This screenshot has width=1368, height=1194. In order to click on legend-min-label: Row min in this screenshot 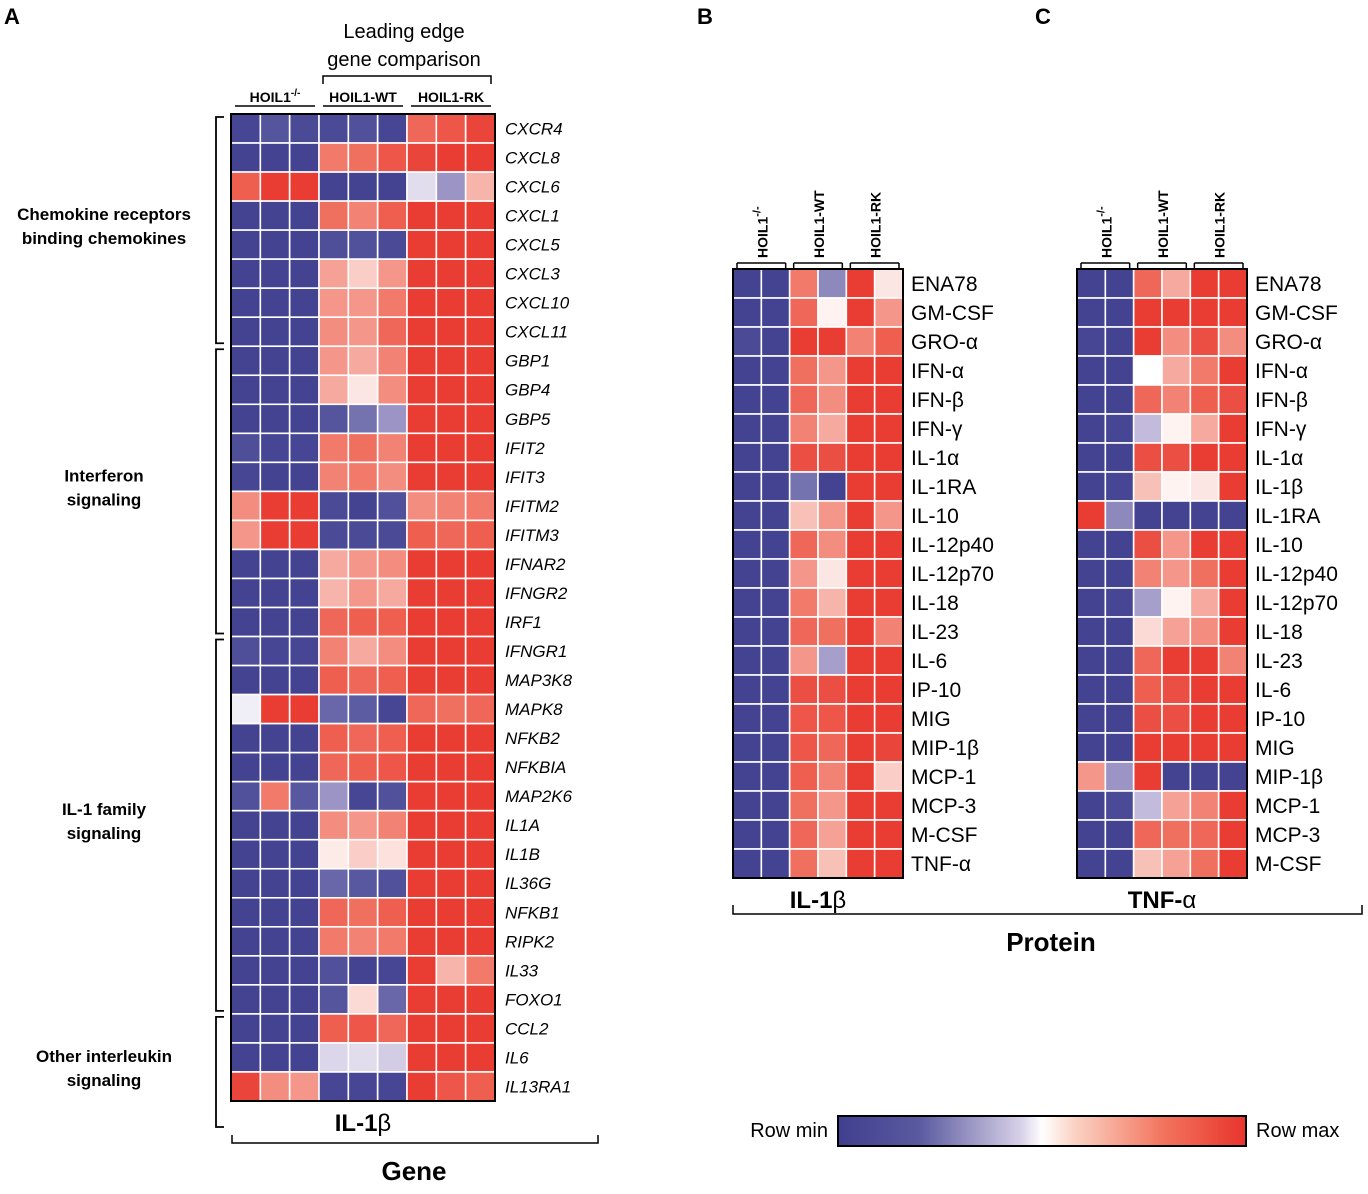, I will do `click(789, 1131)`.